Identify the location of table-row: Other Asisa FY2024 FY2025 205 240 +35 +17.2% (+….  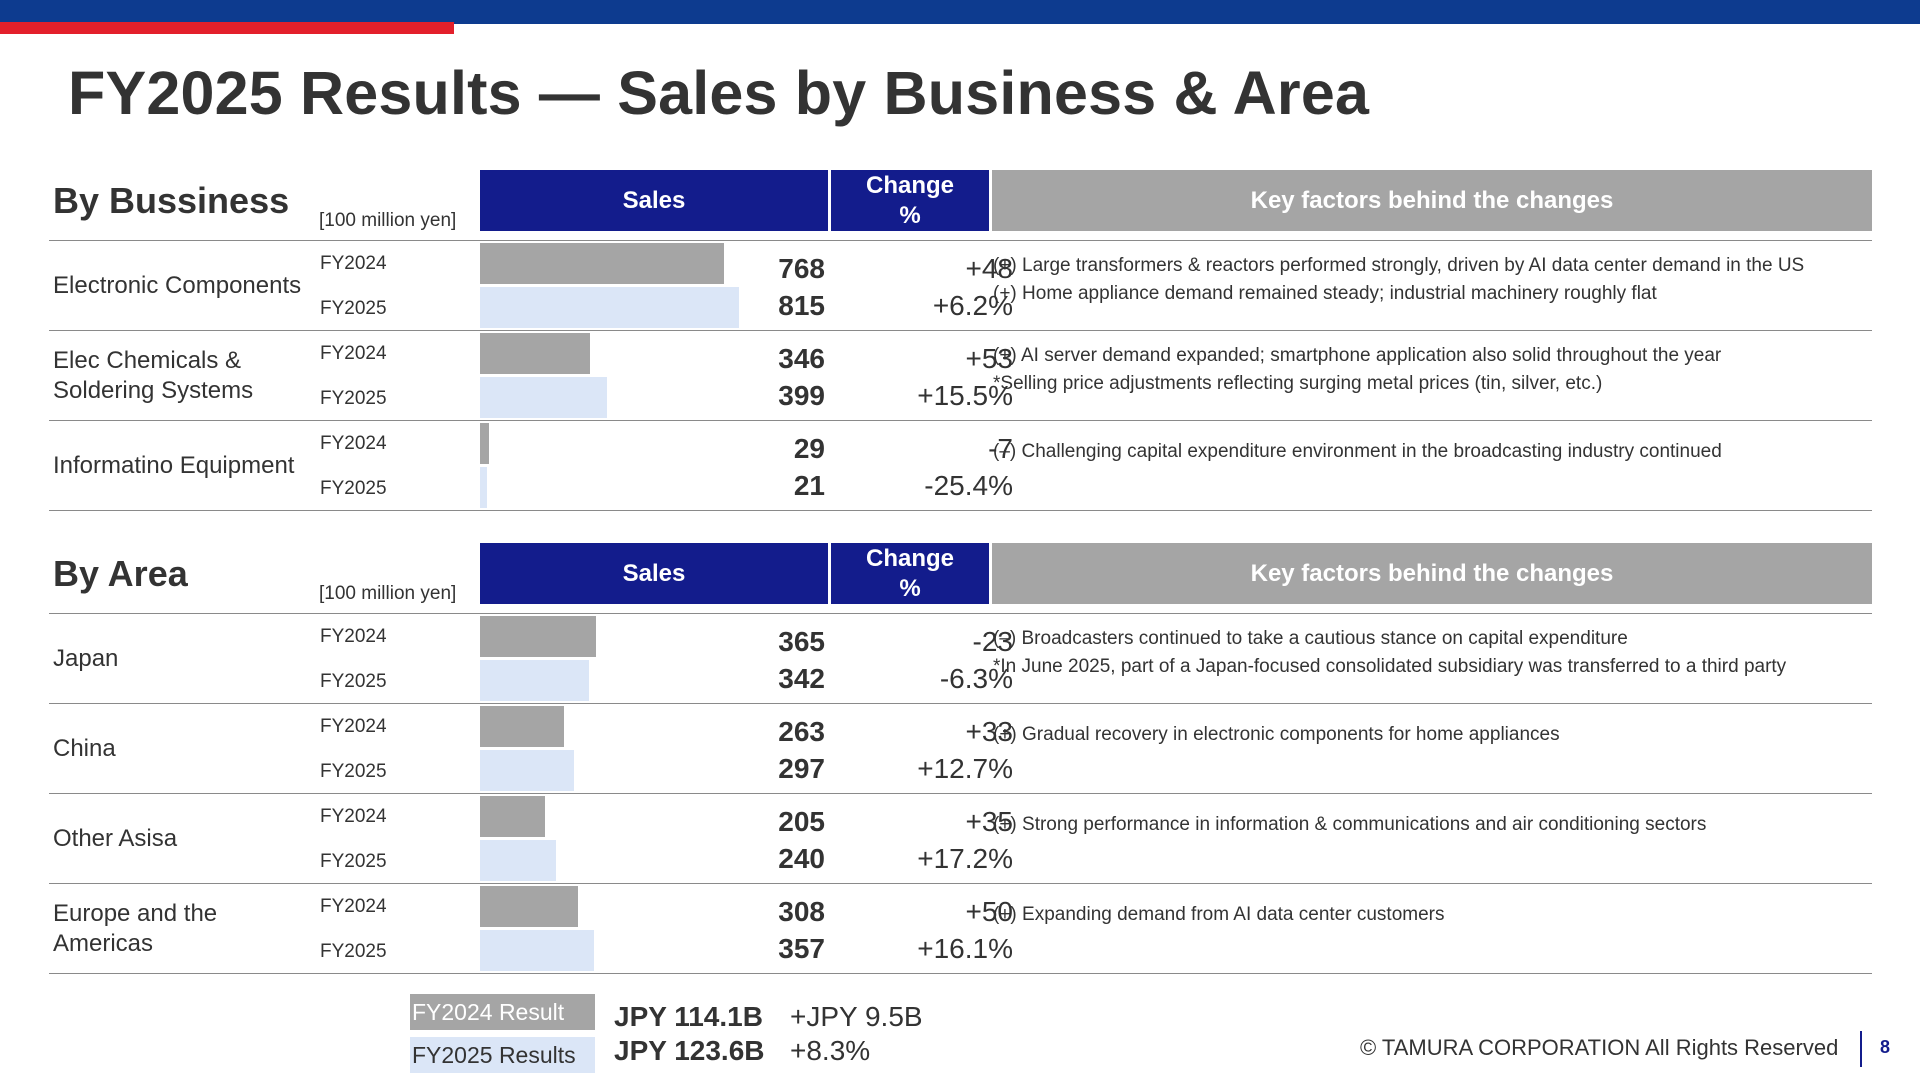
(960, 839).